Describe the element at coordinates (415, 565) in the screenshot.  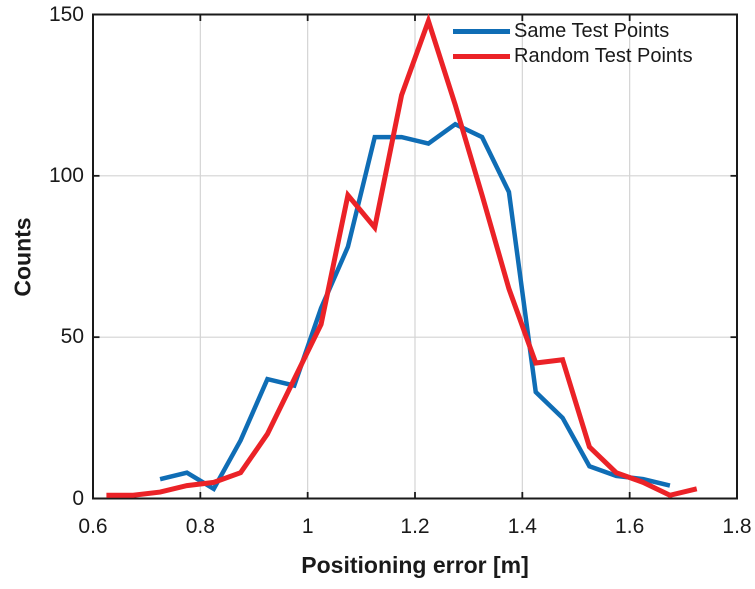
I see `x-axis-label: Positioning error [m]` at that location.